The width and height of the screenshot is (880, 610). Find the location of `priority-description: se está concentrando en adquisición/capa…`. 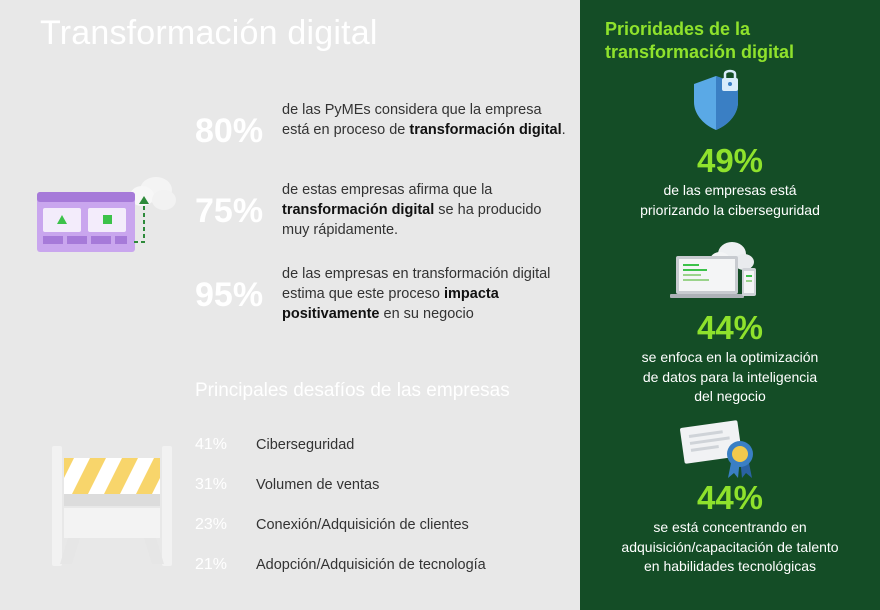

priority-description: se está concentrando en adquisición/capa… is located at coordinates (730, 546).